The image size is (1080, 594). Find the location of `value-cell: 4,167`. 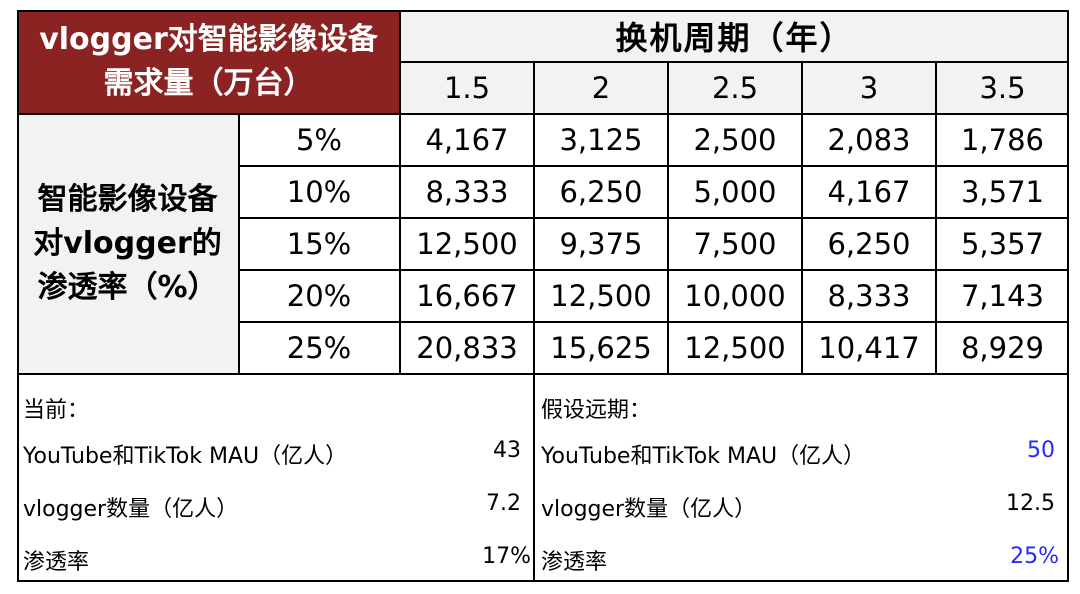

value-cell: 4,167 is located at coordinates (467, 140).